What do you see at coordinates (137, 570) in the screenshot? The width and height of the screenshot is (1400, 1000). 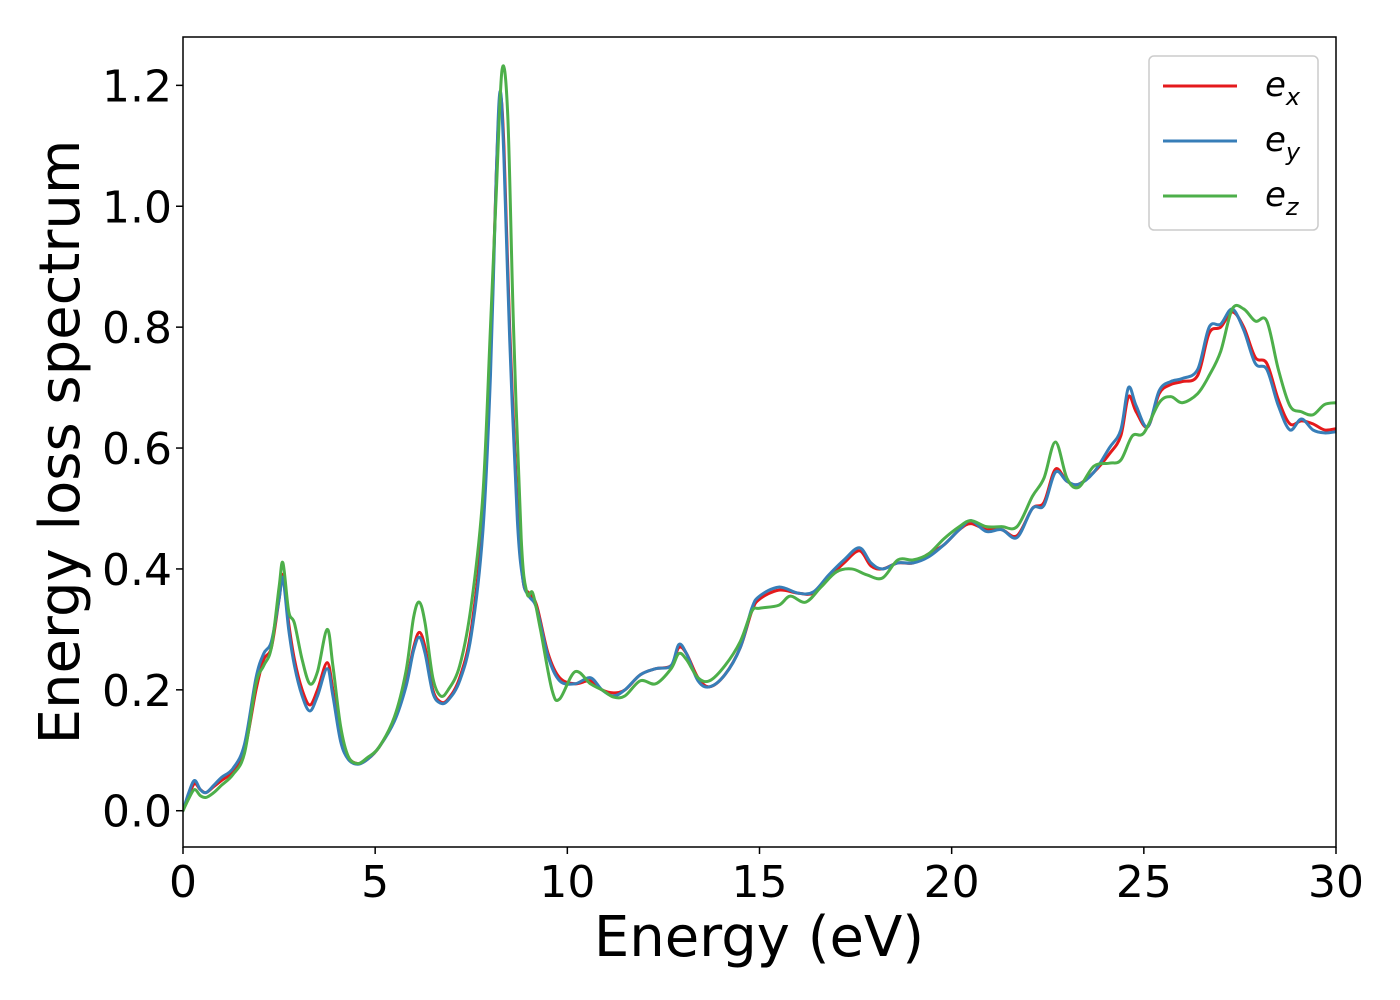 I see `y-tick-label: 0.4` at bounding box center [137, 570].